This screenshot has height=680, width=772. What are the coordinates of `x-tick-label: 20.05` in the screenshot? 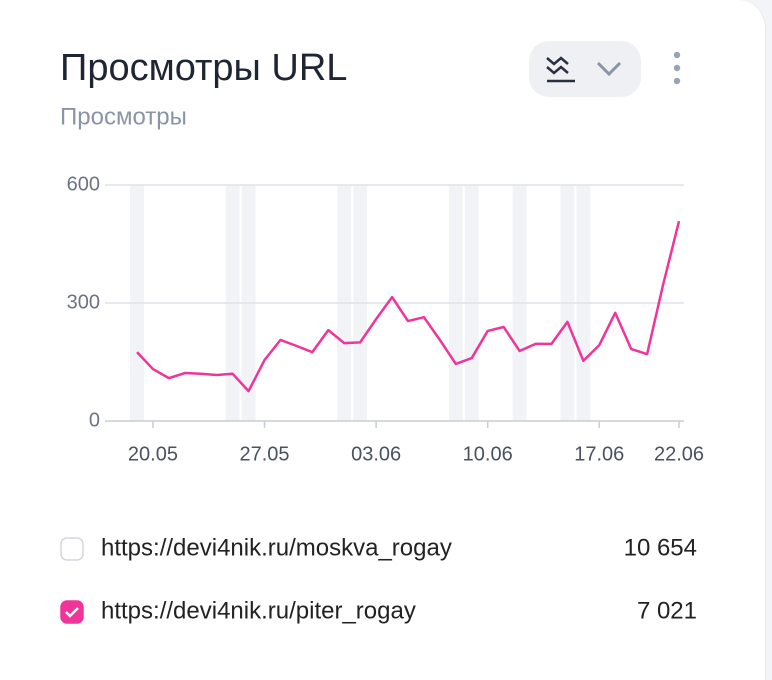 It's located at (153, 454).